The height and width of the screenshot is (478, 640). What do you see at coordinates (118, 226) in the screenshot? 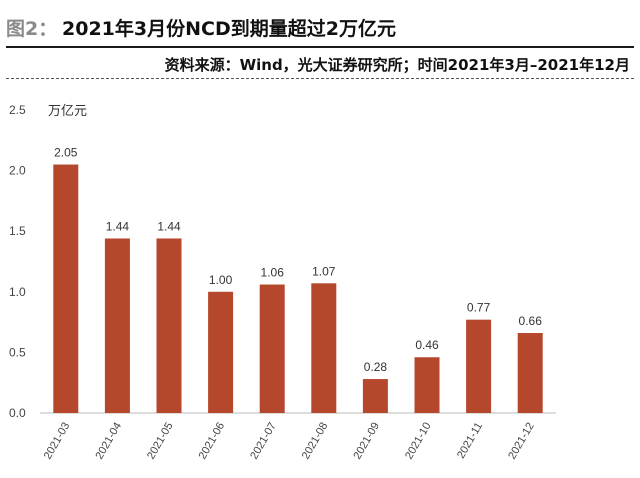
I see `value-label-2021-04: 1.44` at bounding box center [118, 226].